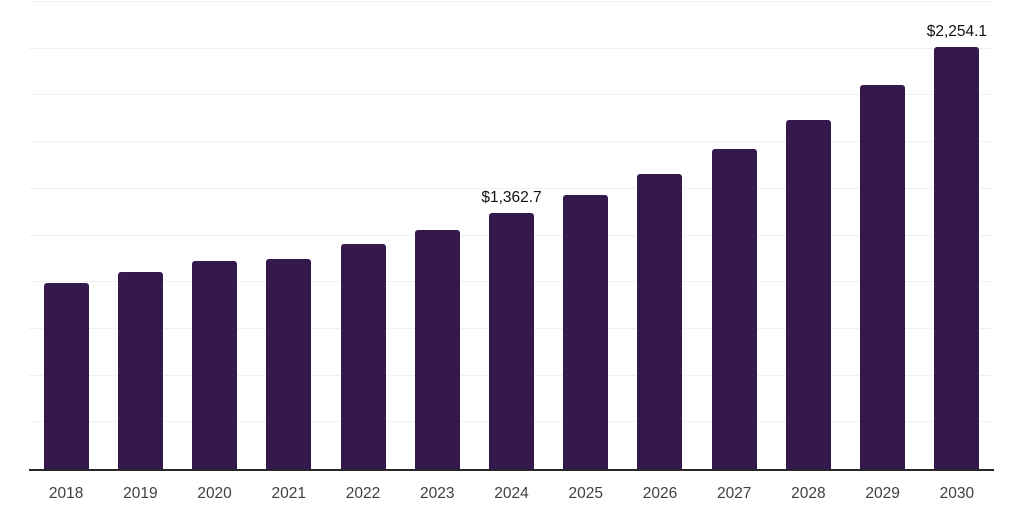 This screenshot has width=1024, height=512. I want to click on bar-2026, so click(660, 321).